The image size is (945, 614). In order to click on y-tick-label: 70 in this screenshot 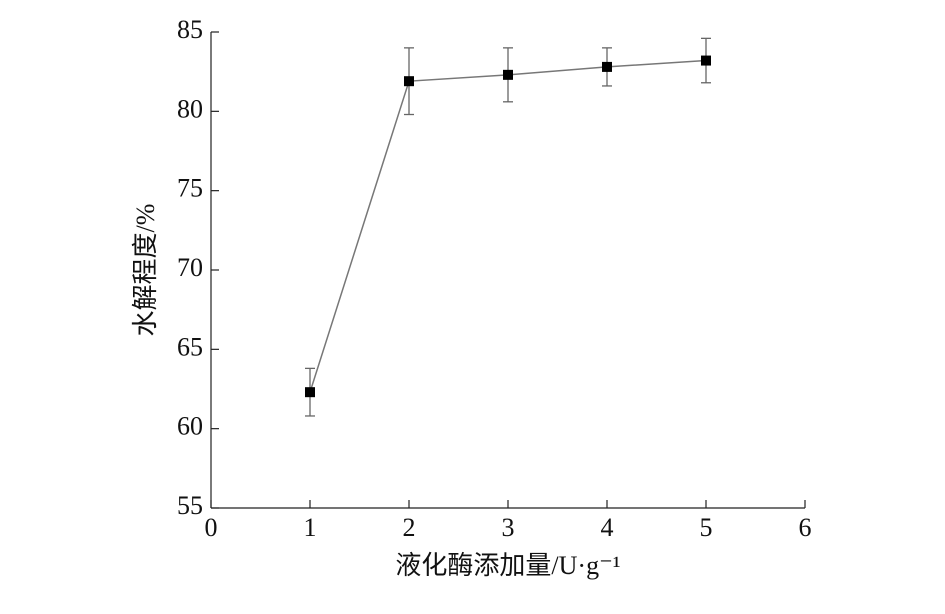, I will do `click(190, 267)`.